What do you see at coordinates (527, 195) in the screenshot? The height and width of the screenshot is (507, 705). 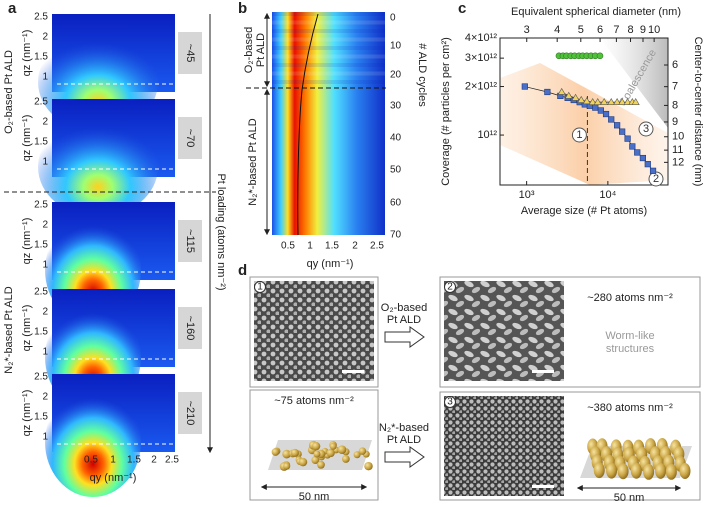 I see `x-tick-label: 10³` at bounding box center [527, 195].